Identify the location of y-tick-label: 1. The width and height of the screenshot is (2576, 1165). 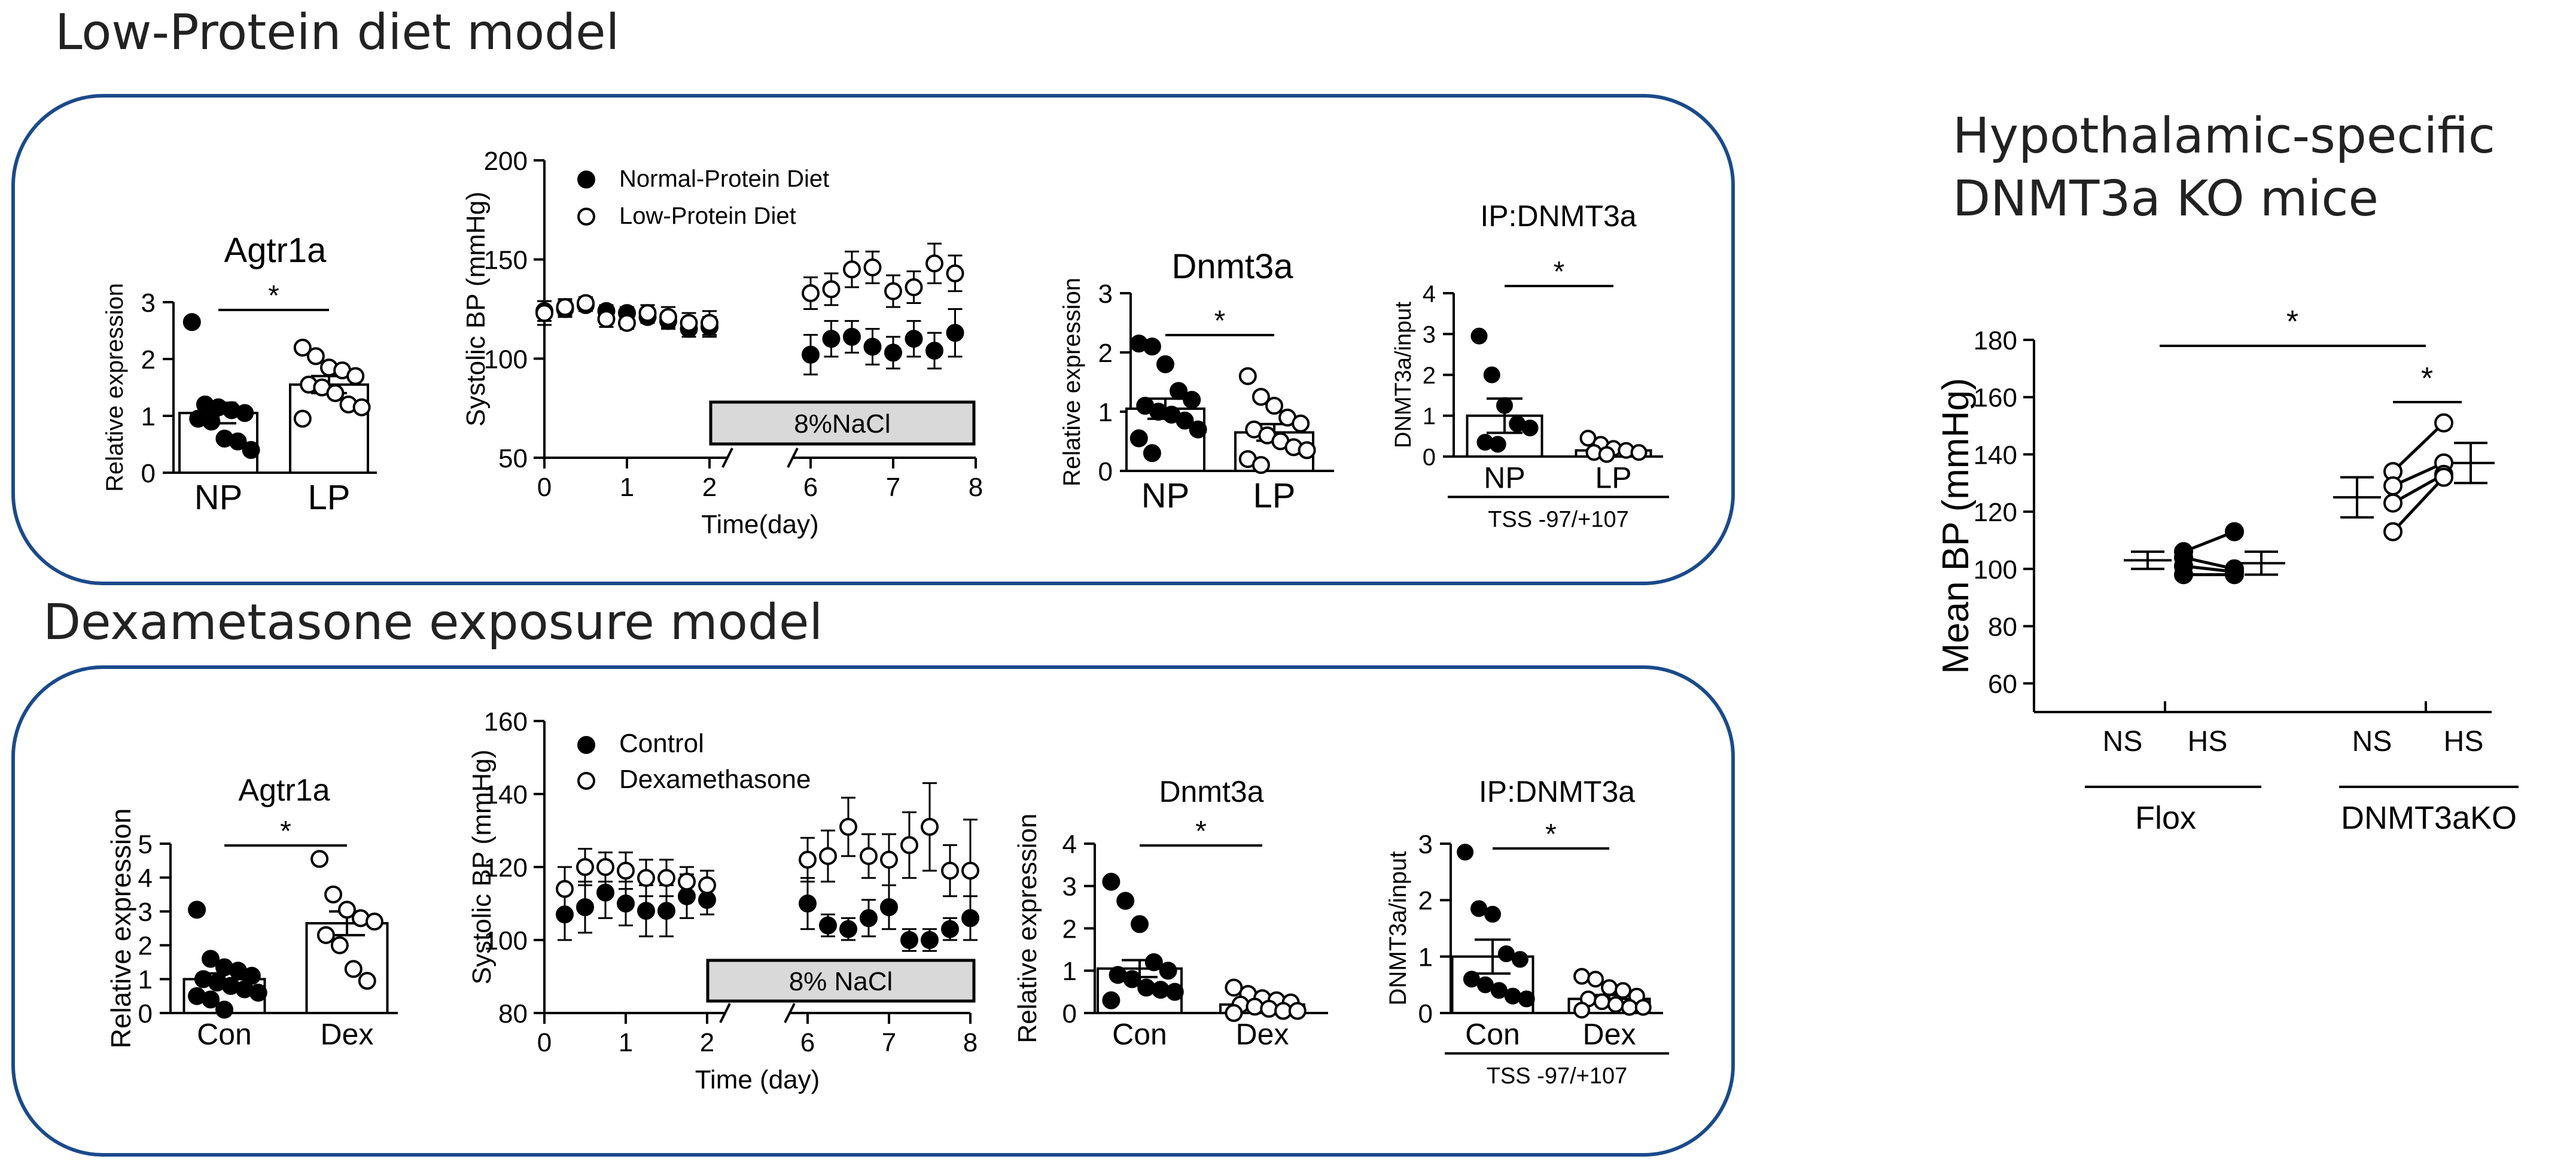
(1429, 416).